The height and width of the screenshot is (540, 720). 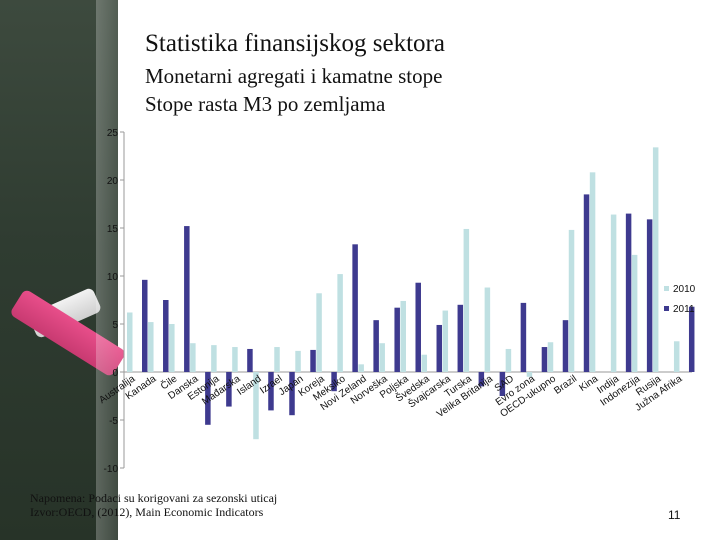 I want to click on y-tick-label: 25, so click(x=113, y=133).